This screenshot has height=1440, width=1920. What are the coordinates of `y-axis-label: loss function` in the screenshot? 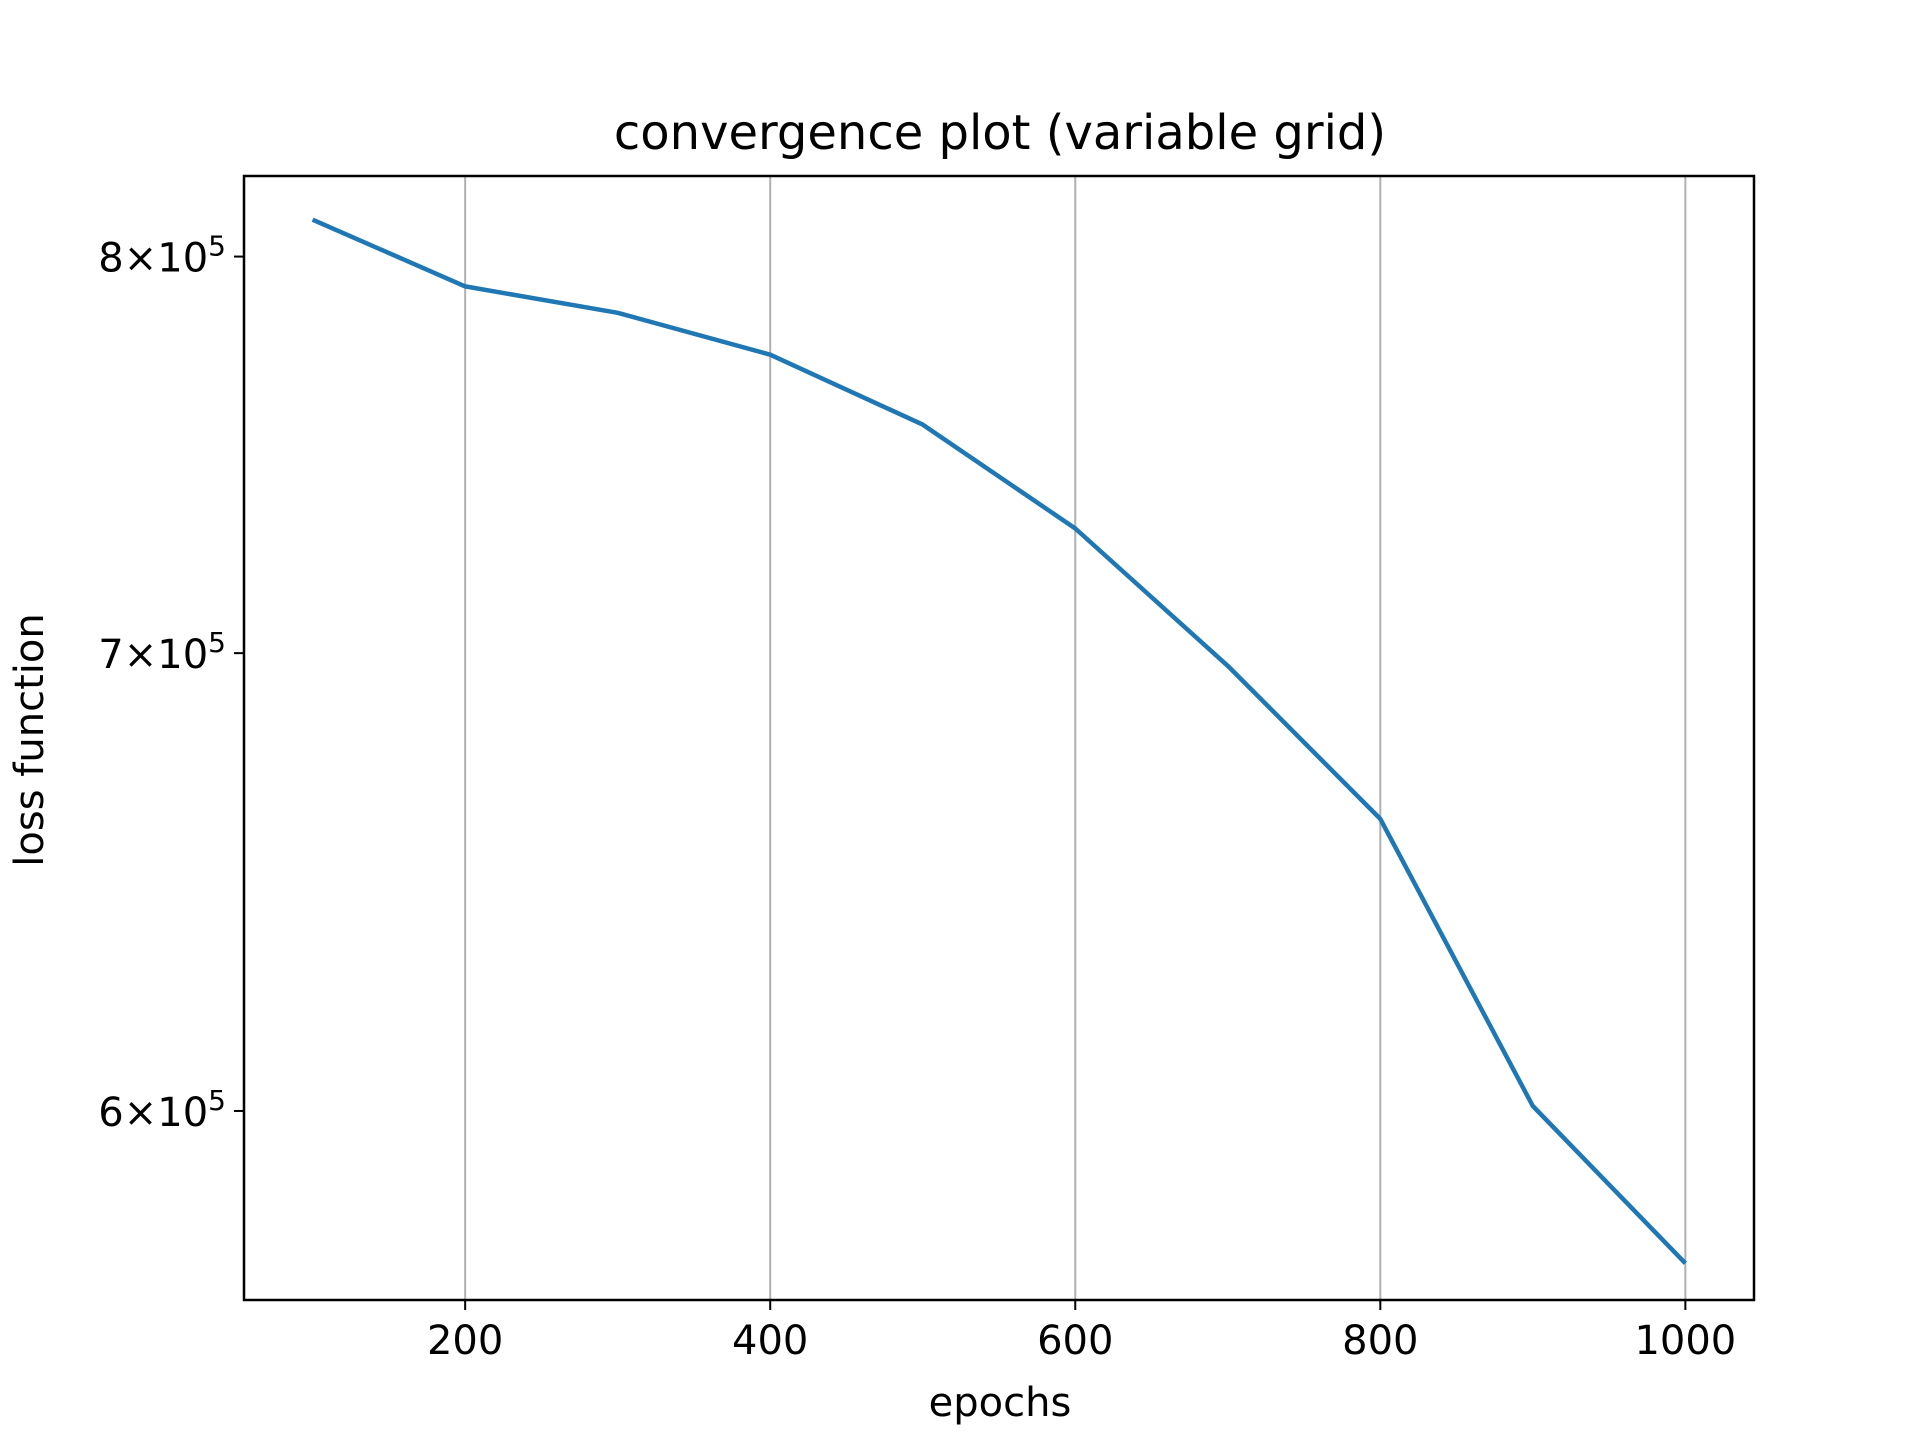 It's located at (30, 739).